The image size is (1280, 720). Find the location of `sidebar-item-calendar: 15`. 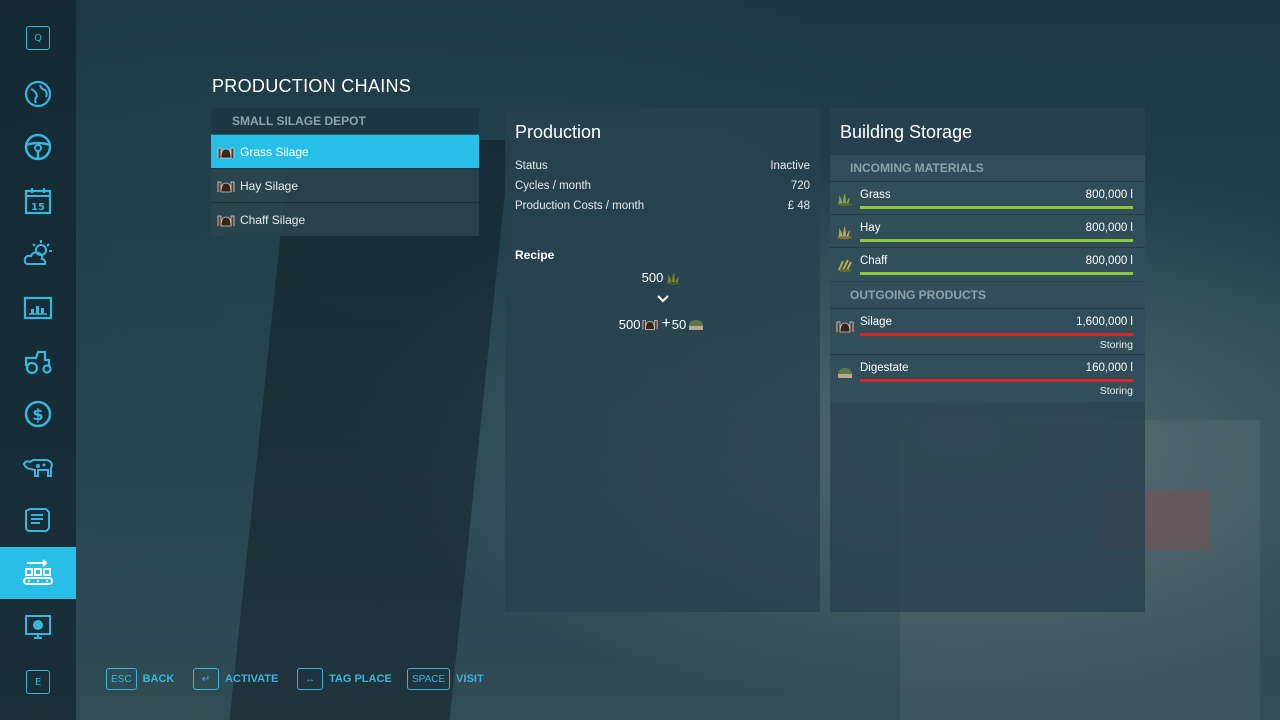

sidebar-item-calendar: 15 is located at coordinates (38, 201).